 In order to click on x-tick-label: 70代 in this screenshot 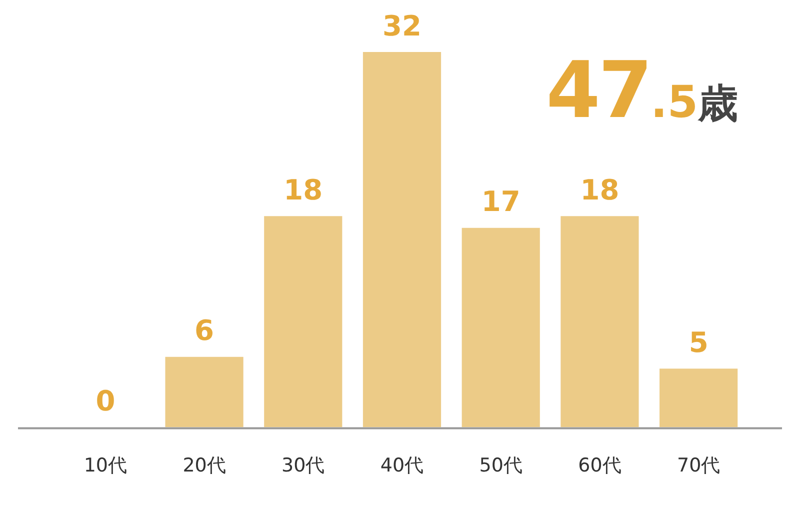, I will do `click(698, 465)`.